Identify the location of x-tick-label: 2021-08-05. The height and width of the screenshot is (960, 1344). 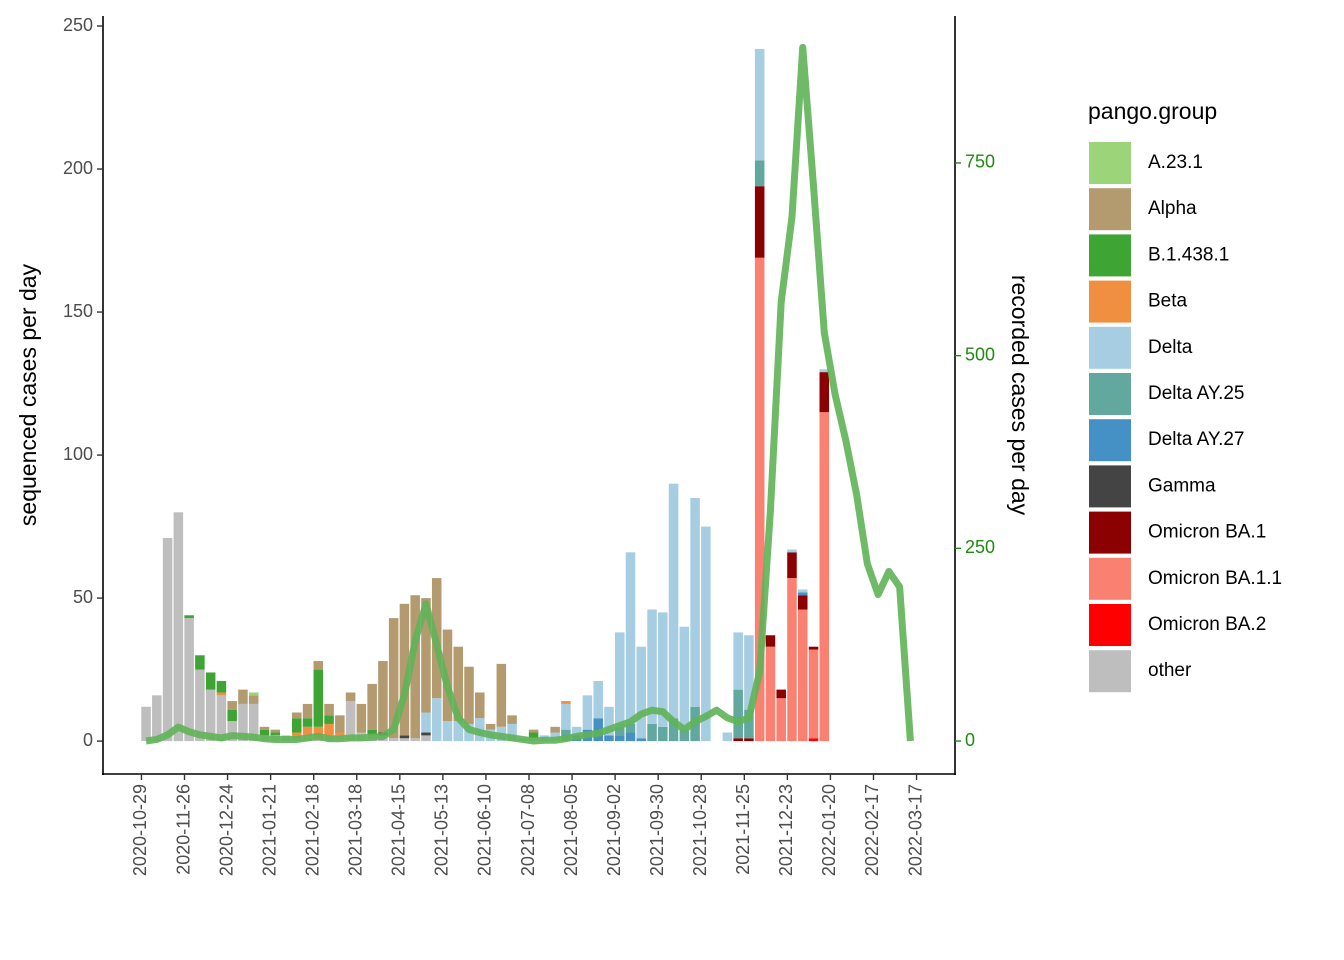
(571, 830).